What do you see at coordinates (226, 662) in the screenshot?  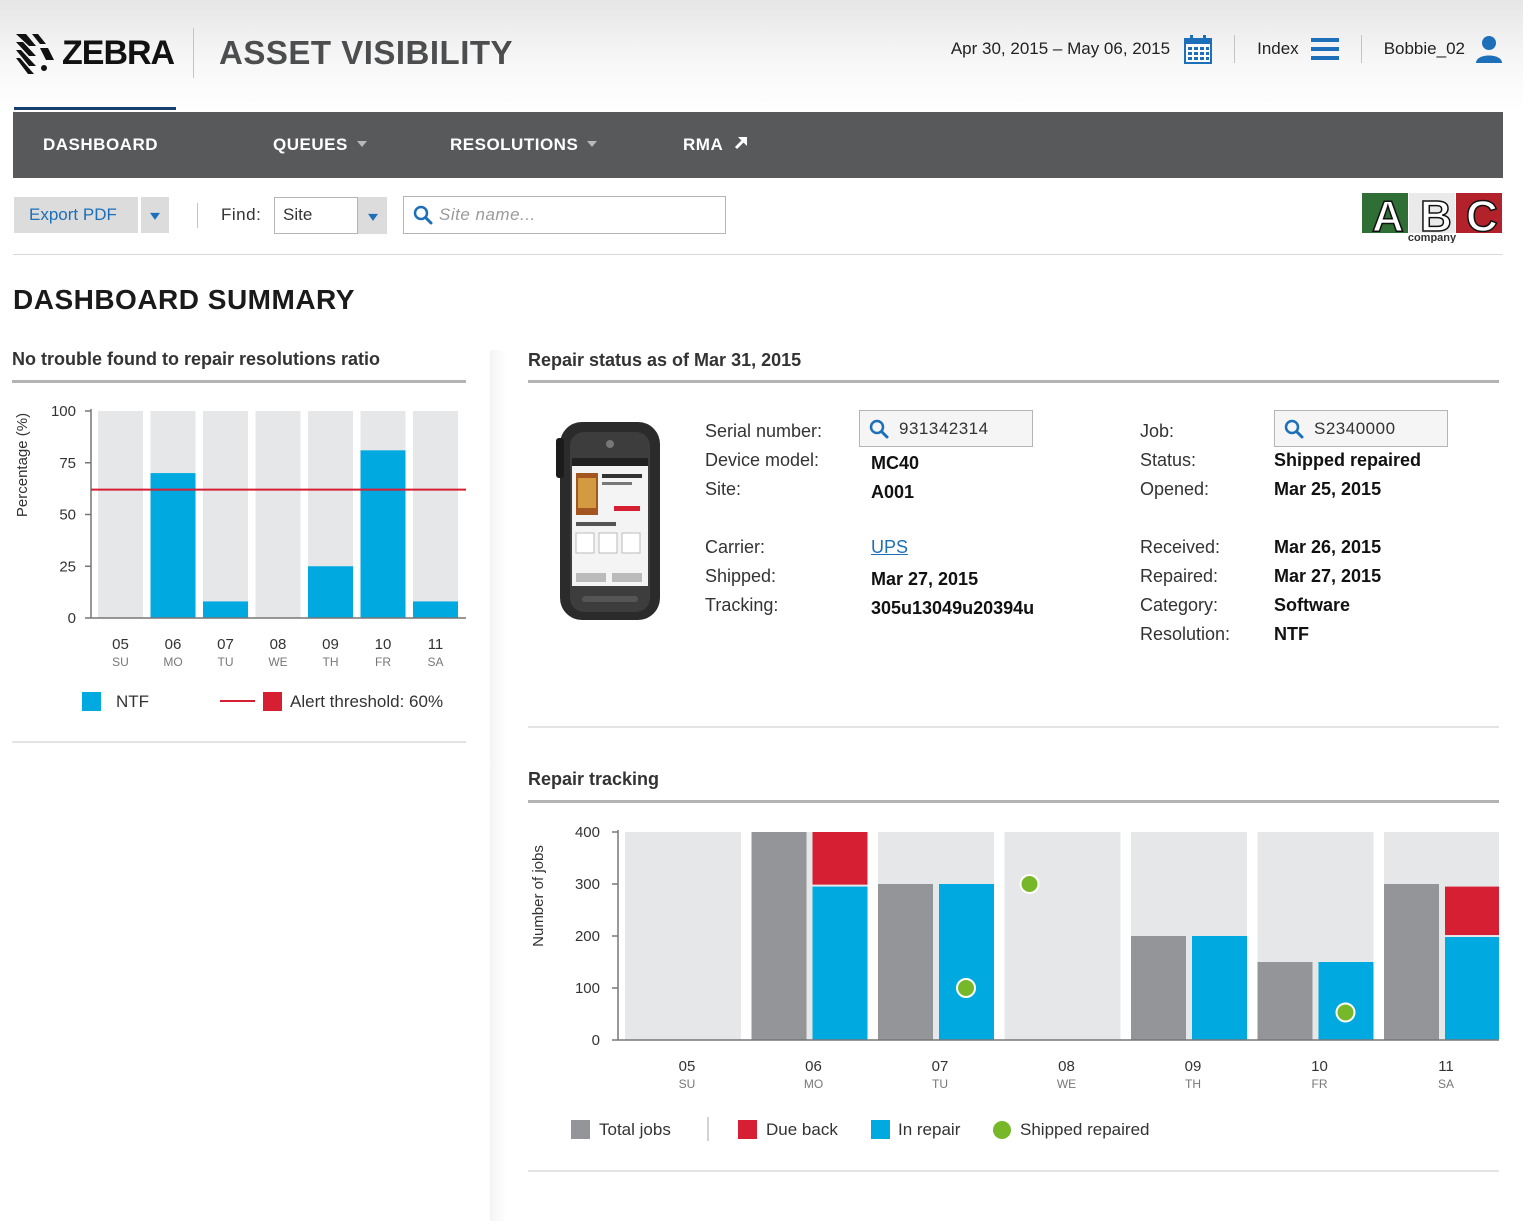 I see `ntf-x-day-07: TU` at bounding box center [226, 662].